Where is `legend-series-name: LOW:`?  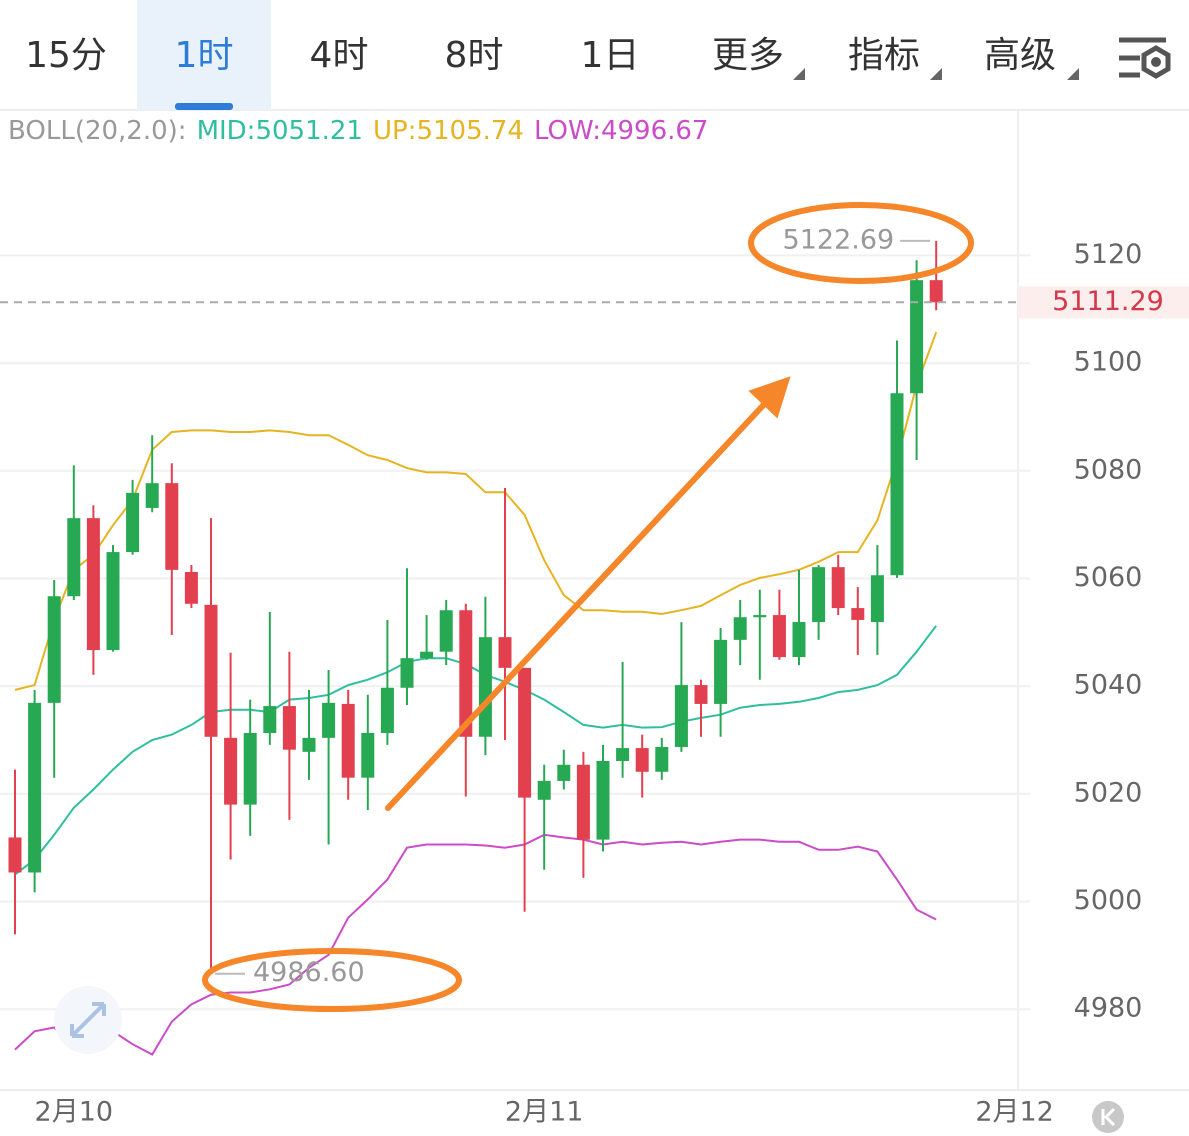 legend-series-name: LOW: is located at coordinates (567, 131).